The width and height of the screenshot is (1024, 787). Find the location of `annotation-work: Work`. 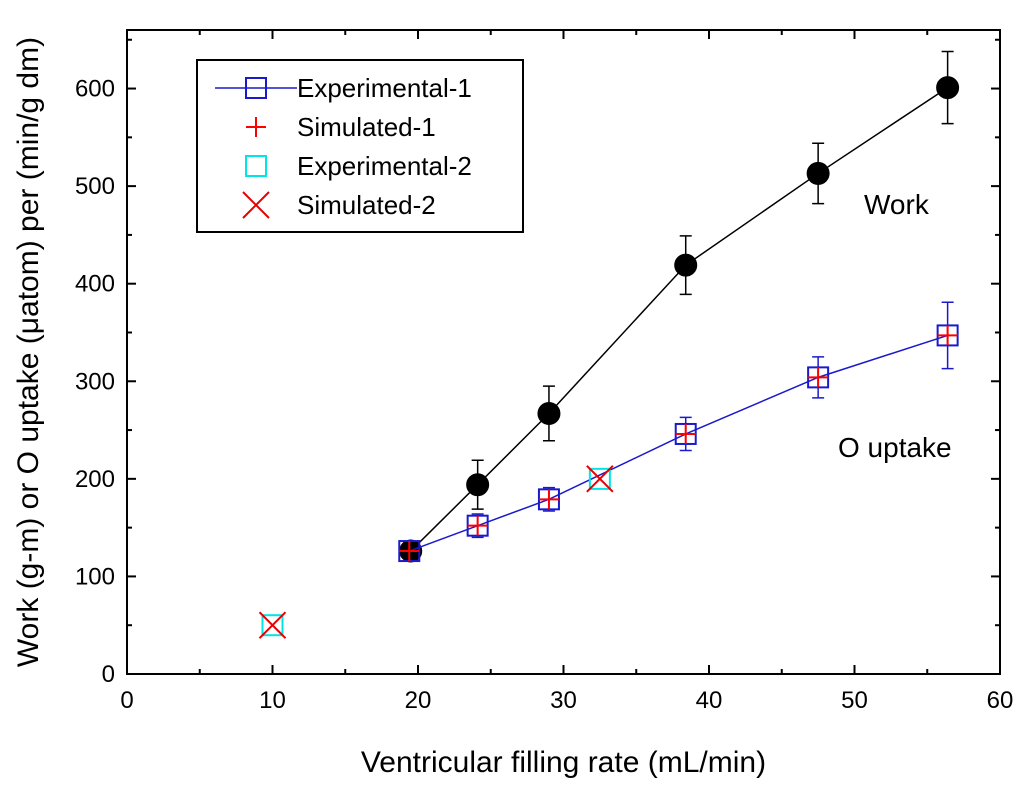

annotation-work: Work is located at coordinates (897, 204).